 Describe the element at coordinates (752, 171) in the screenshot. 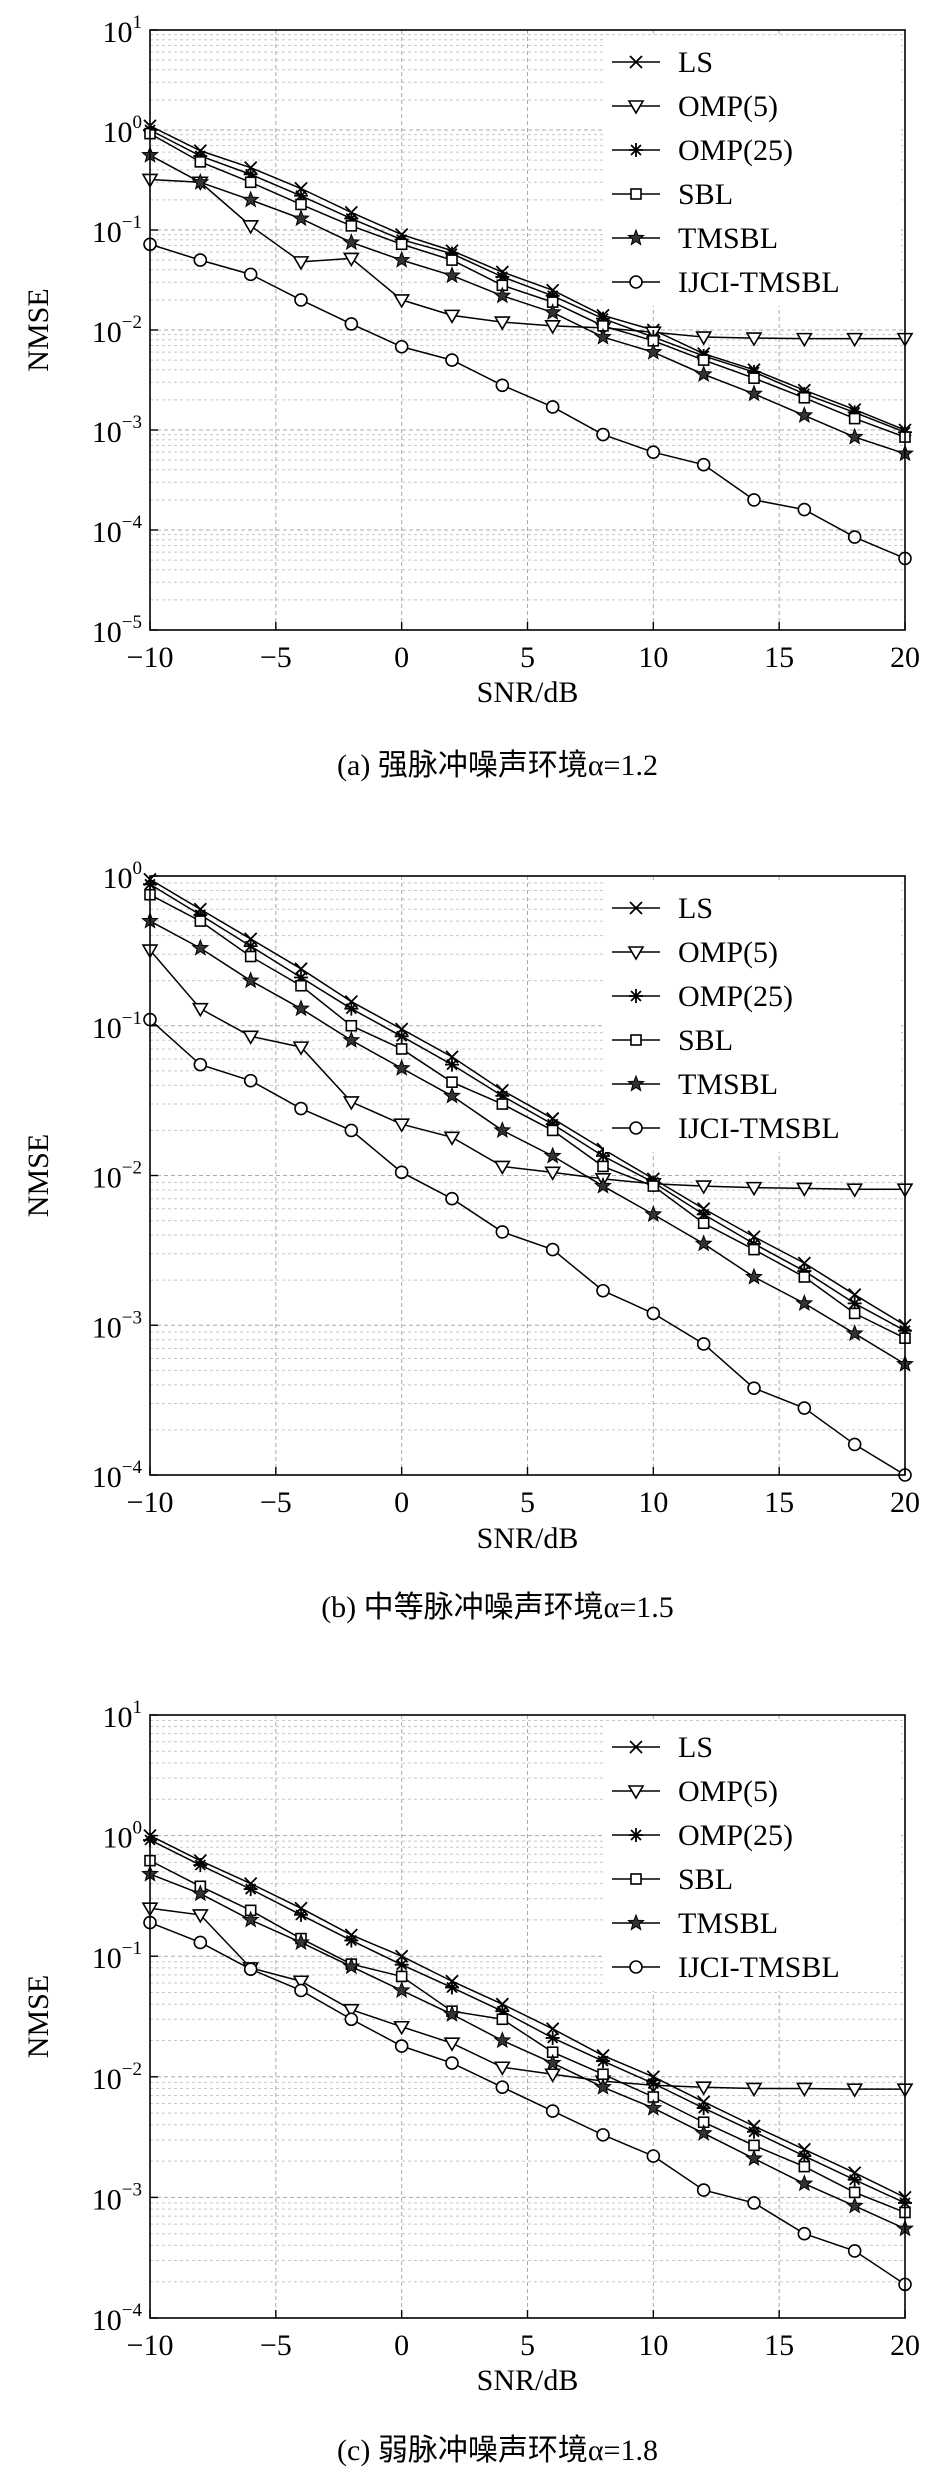

I see `legend-background` at that location.